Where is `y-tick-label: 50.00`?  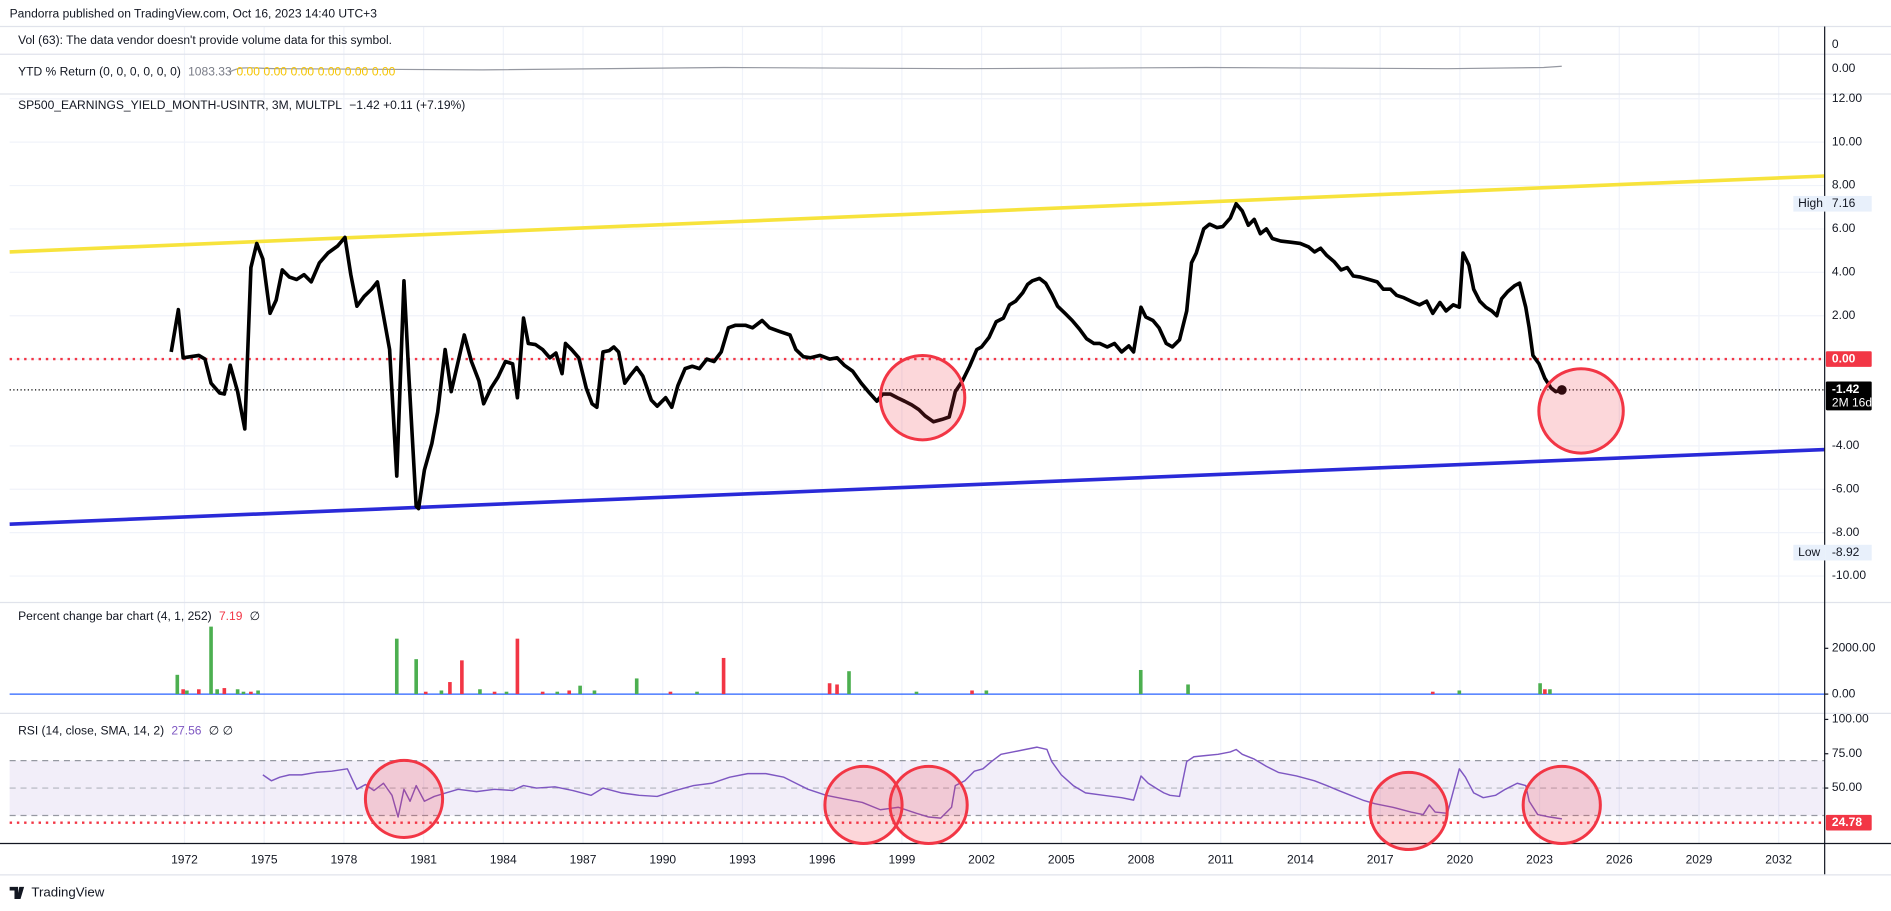
y-tick-label: 50.00 is located at coordinates (1847, 787).